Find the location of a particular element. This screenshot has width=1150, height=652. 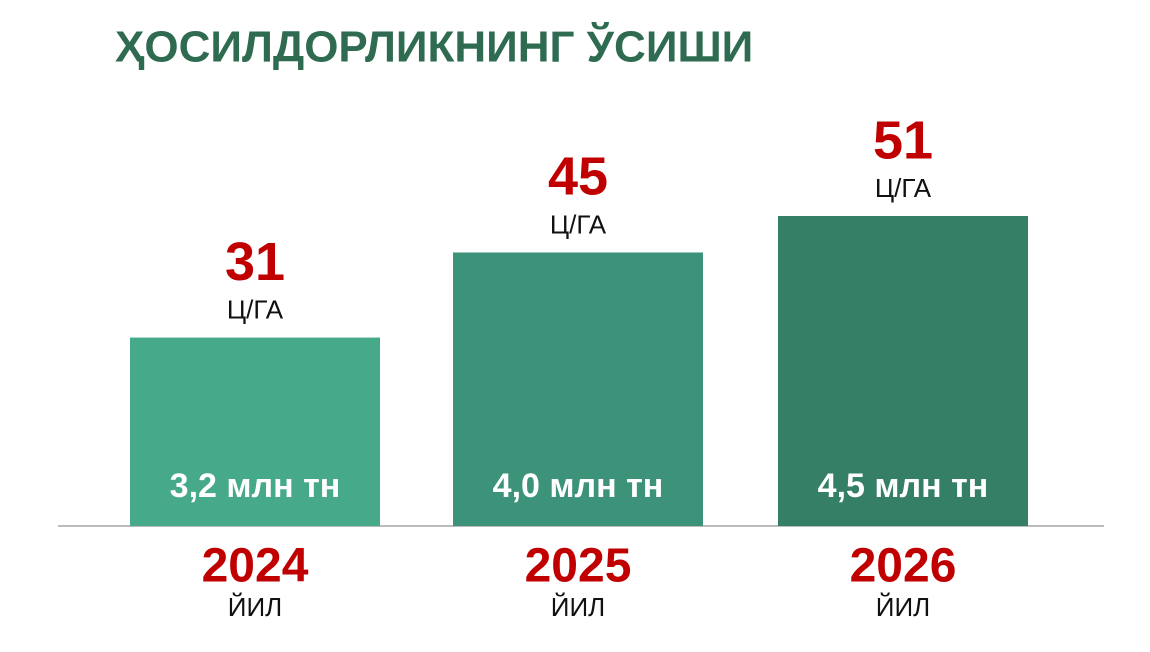

value-label: 51 is located at coordinates (903, 140).